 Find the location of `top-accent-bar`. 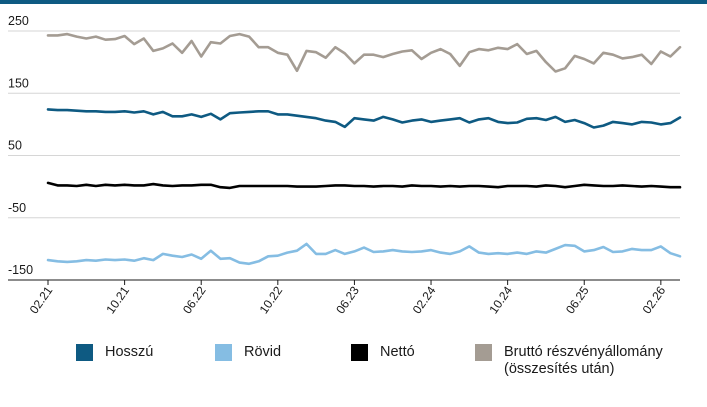

top-accent-bar is located at coordinates (353, 2).